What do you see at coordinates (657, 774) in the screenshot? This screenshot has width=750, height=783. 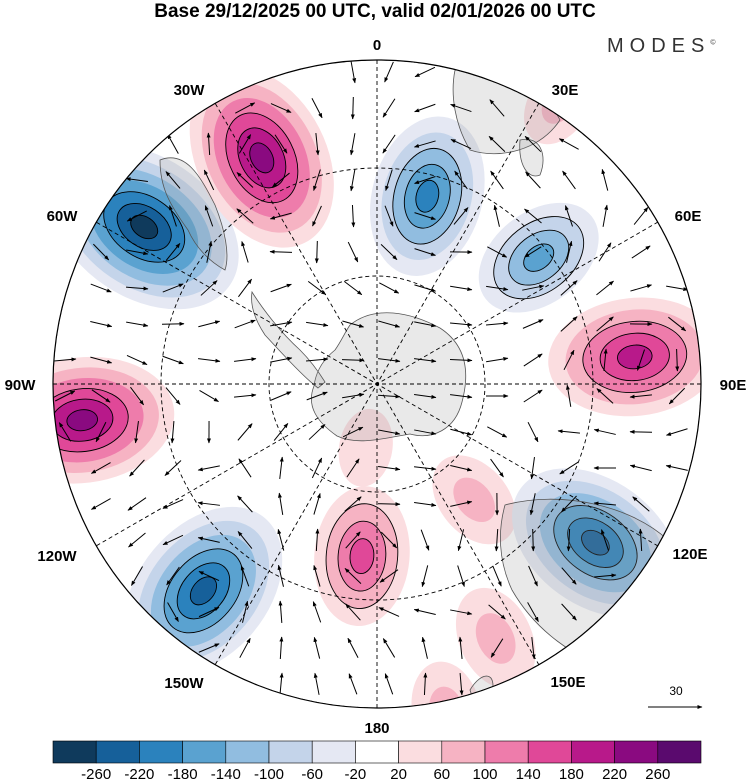 I see `colorbar-tick-label: 260` at bounding box center [657, 774].